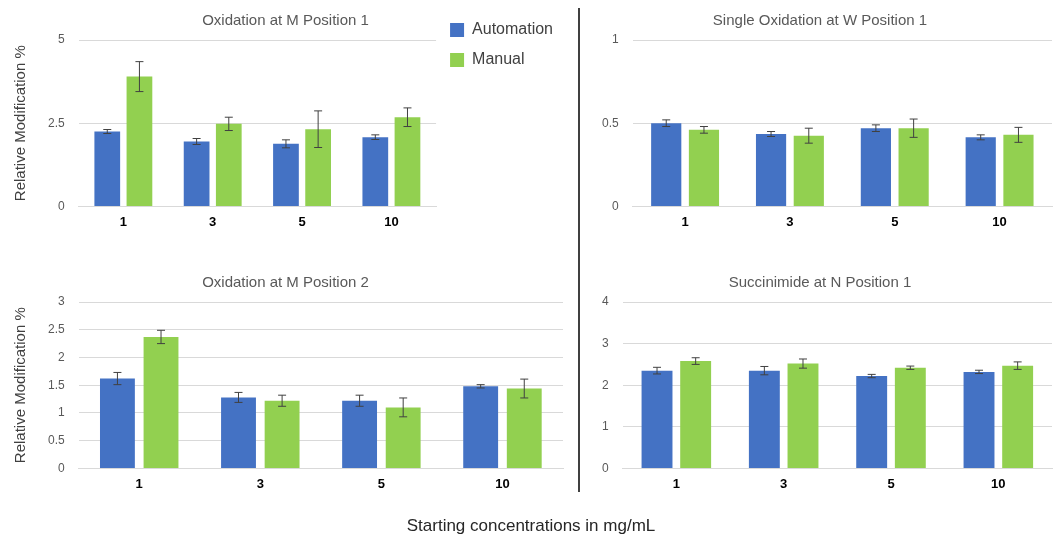 Image resolution: width=1062 pixels, height=549 pixels. I want to click on chart-title: Single Oxidation at W Position 1, so click(820, 20).